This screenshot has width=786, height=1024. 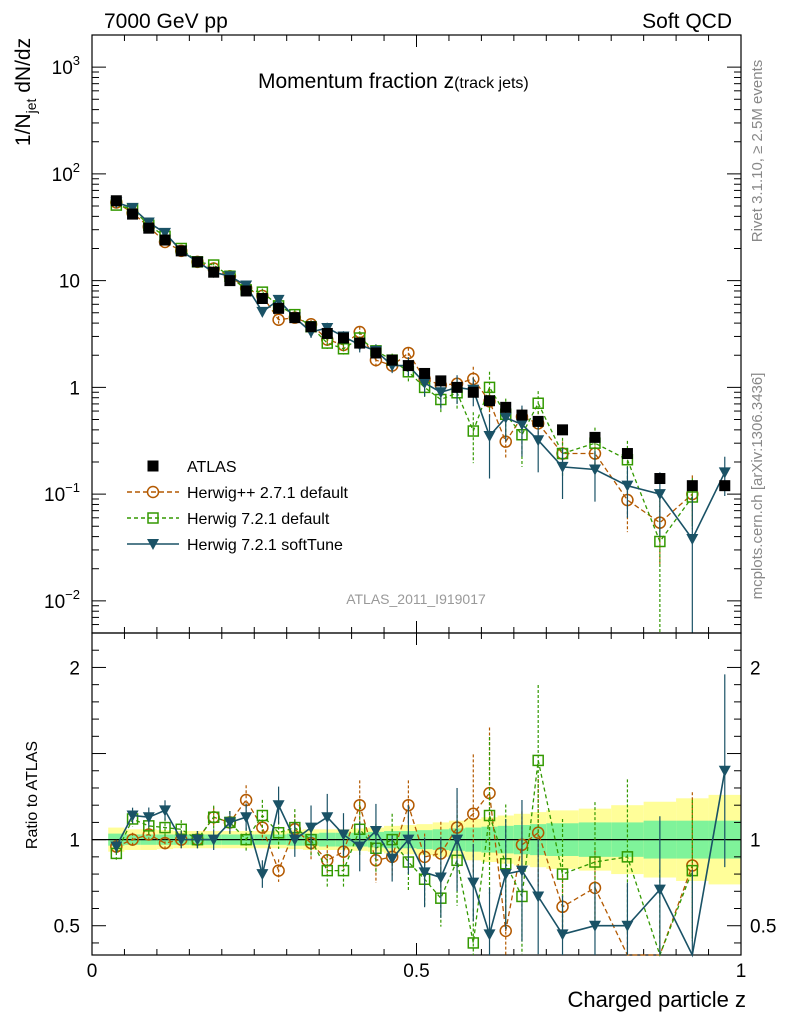 What do you see at coordinates (278, 320) in the screenshot?
I see `herwigpp-271-point` at bounding box center [278, 320].